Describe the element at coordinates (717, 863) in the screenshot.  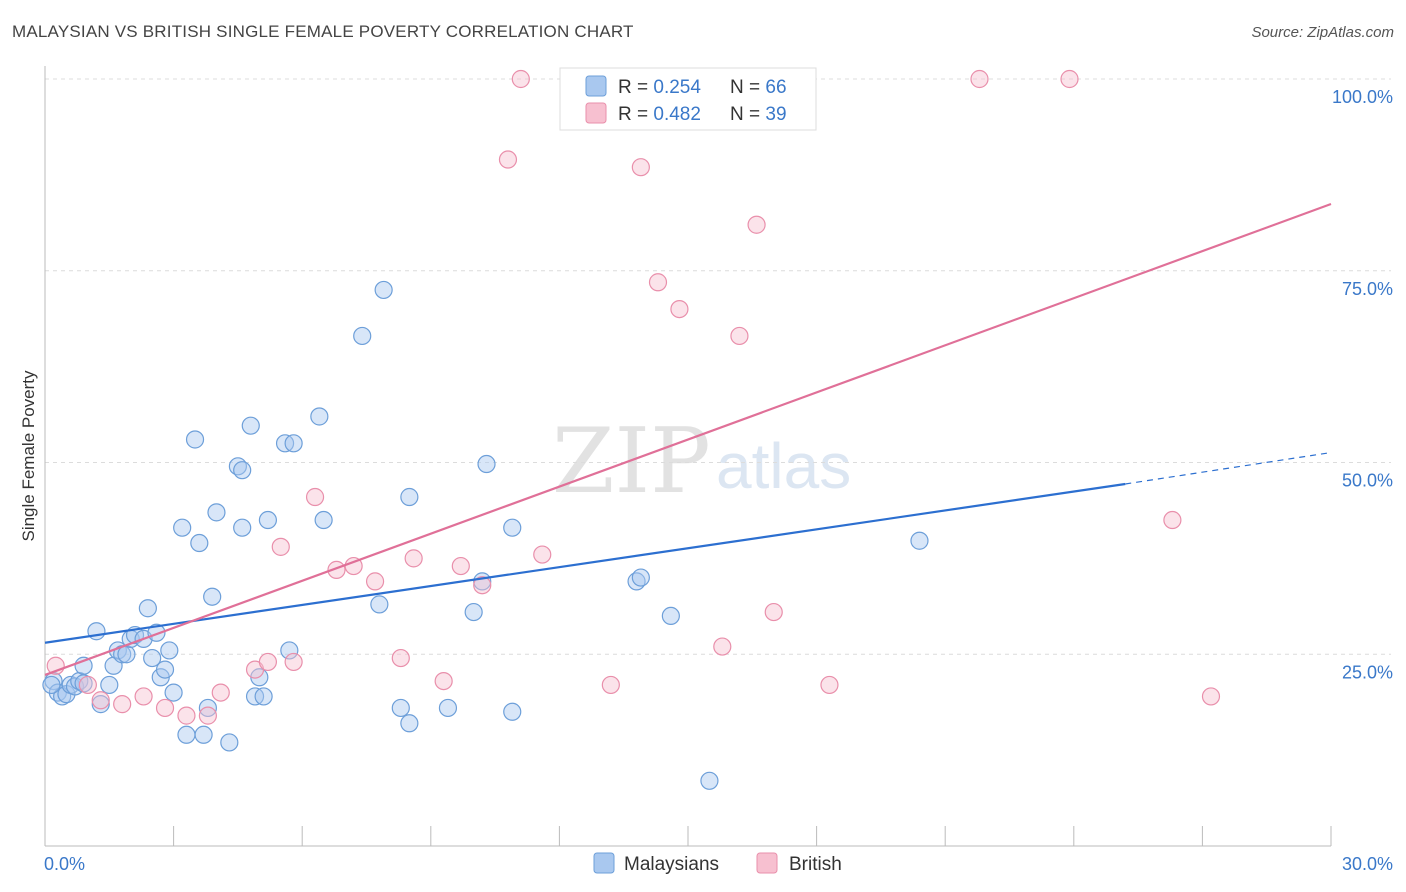
I see `bottom-legend: Malaysians British` at that location.